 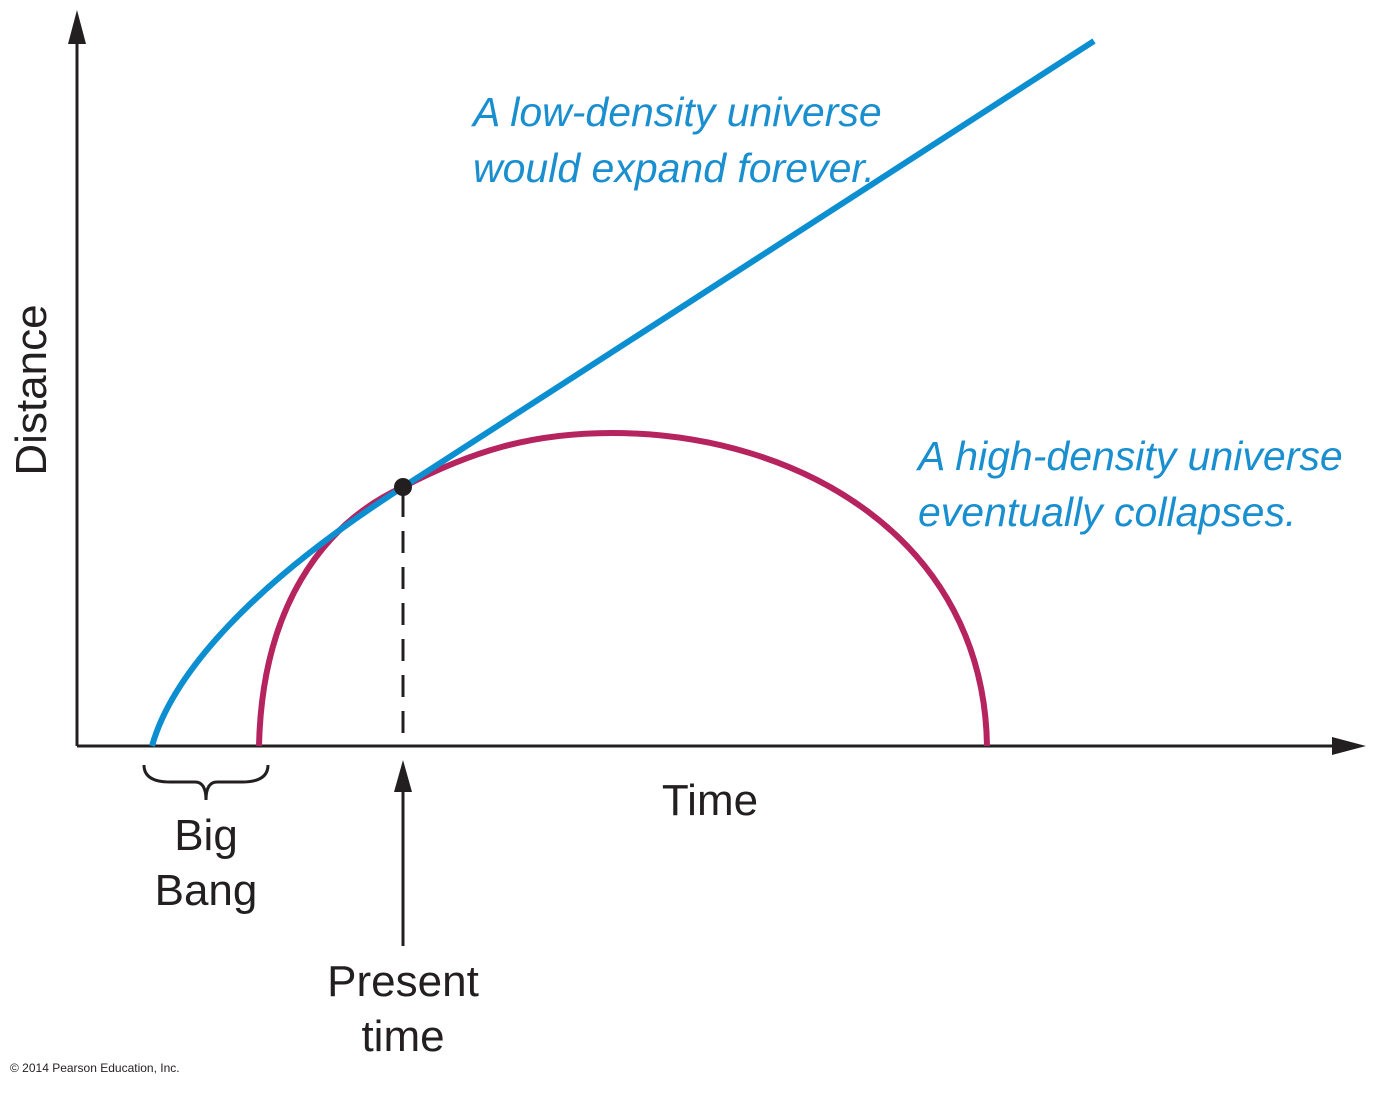 What do you see at coordinates (402, 1036) in the screenshot?
I see `marker-label: time` at bounding box center [402, 1036].